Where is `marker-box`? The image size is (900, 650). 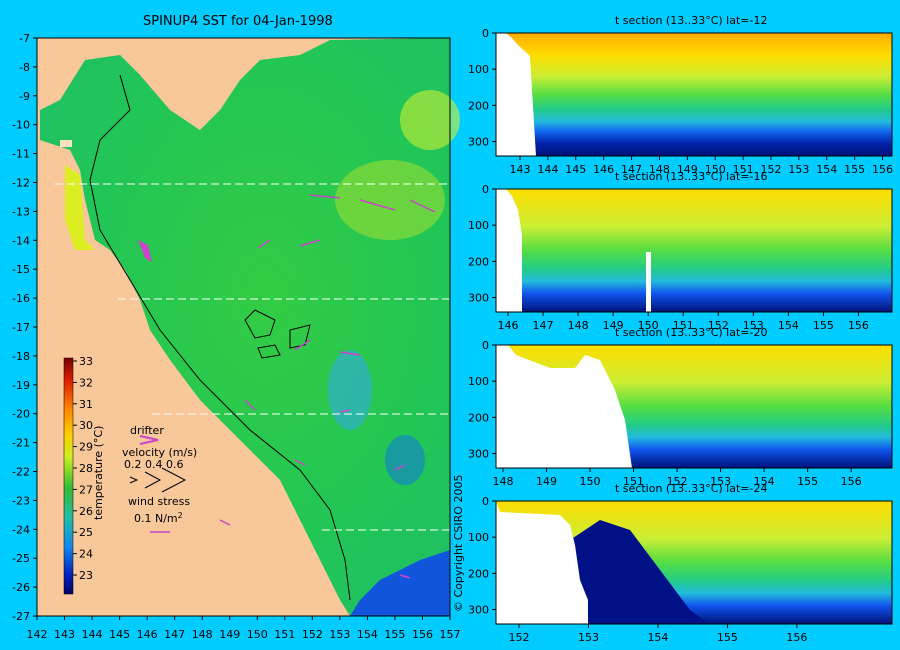
marker-box is located at coordinates (66, 143).